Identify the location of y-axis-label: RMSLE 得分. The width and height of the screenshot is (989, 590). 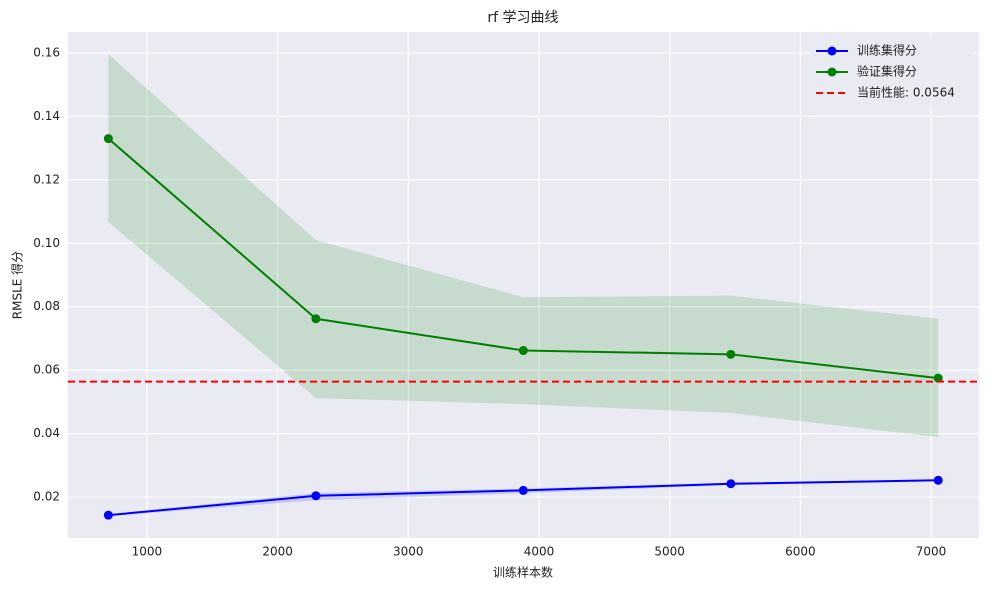
(17, 285).